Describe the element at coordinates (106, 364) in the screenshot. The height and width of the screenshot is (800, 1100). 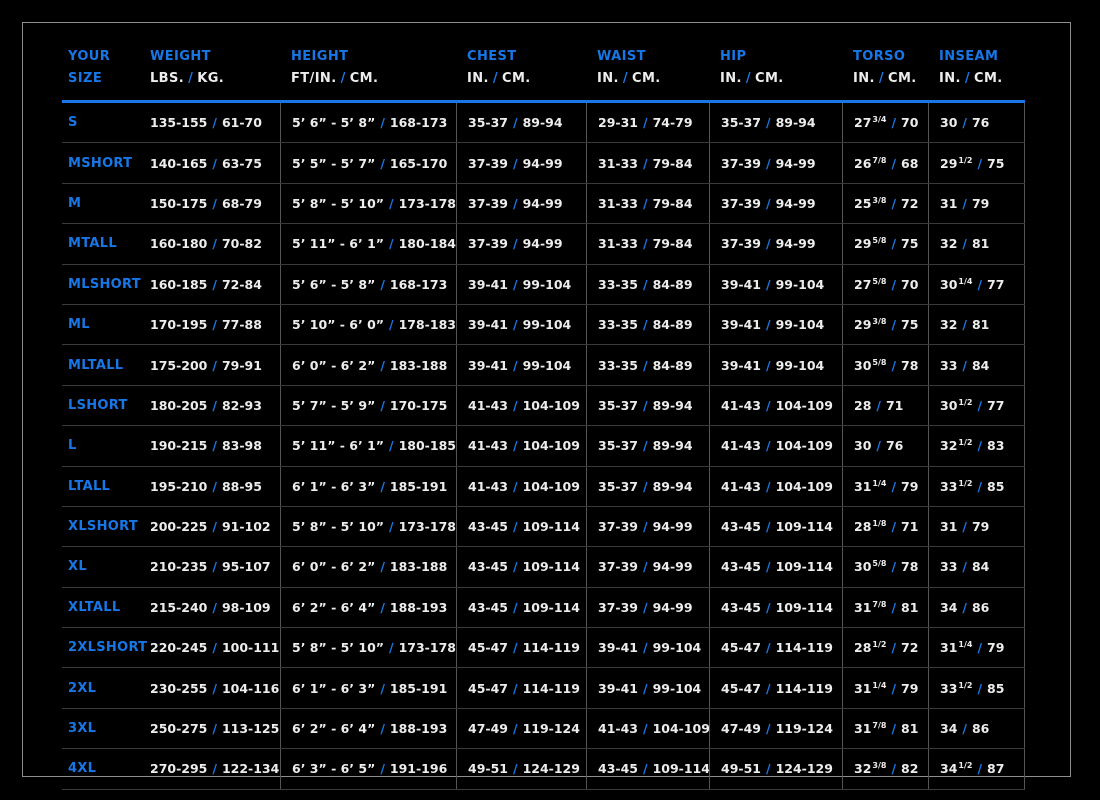
I see `size-cell: MLTALL` at that location.